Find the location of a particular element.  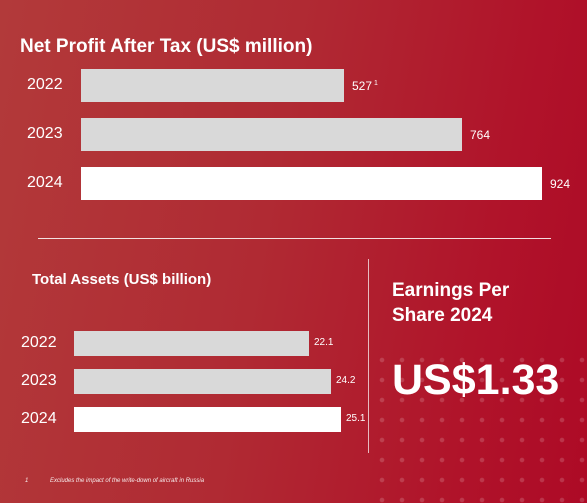

net-profit-chart-title: Net Profit After Tax (US$ million) is located at coordinates (166, 46).